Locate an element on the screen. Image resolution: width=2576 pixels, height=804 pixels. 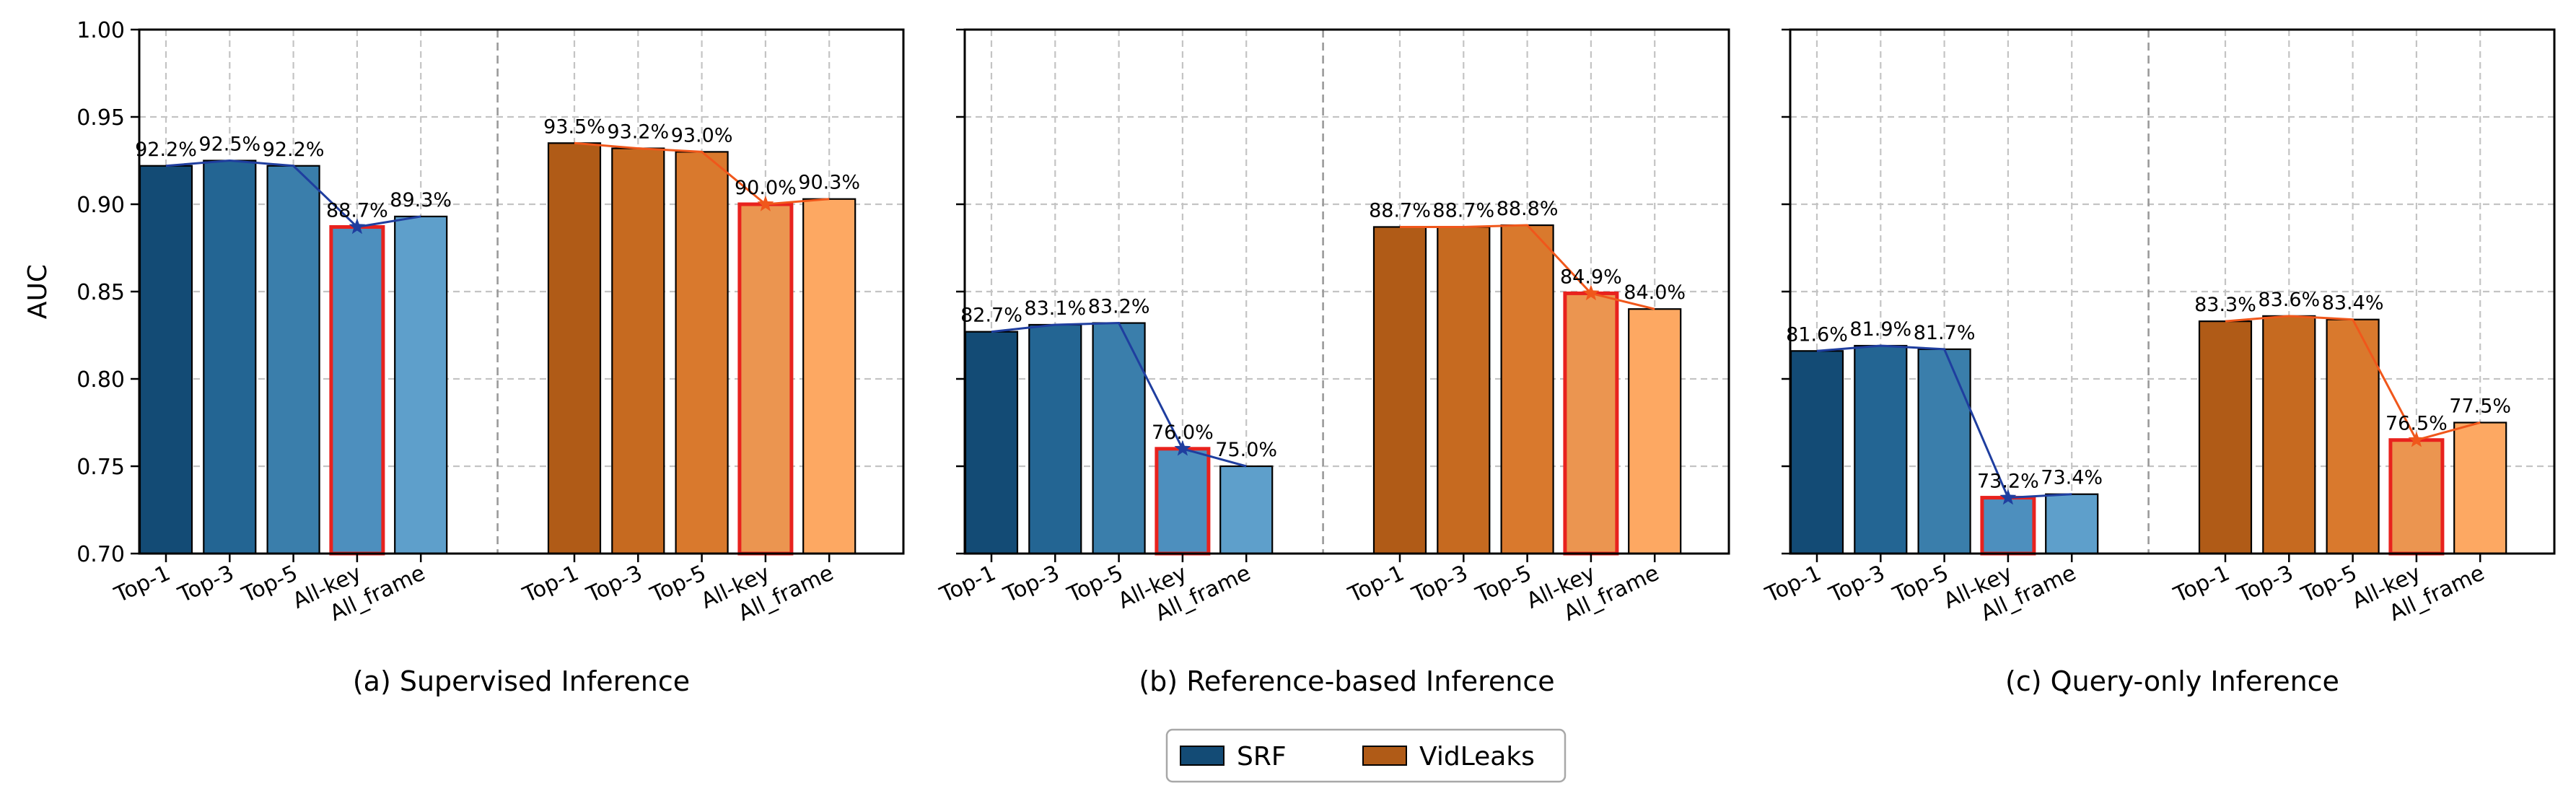
data-label: 75.0% is located at coordinates (1246, 450).